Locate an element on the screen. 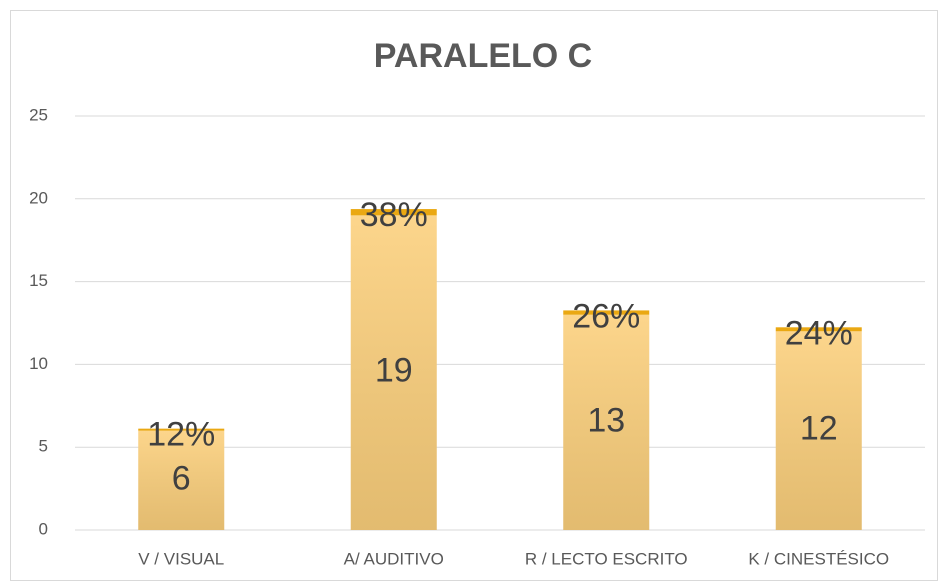 The width and height of the screenshot is (940, 583). value-label: 12% is located at coordinates (181, 435).